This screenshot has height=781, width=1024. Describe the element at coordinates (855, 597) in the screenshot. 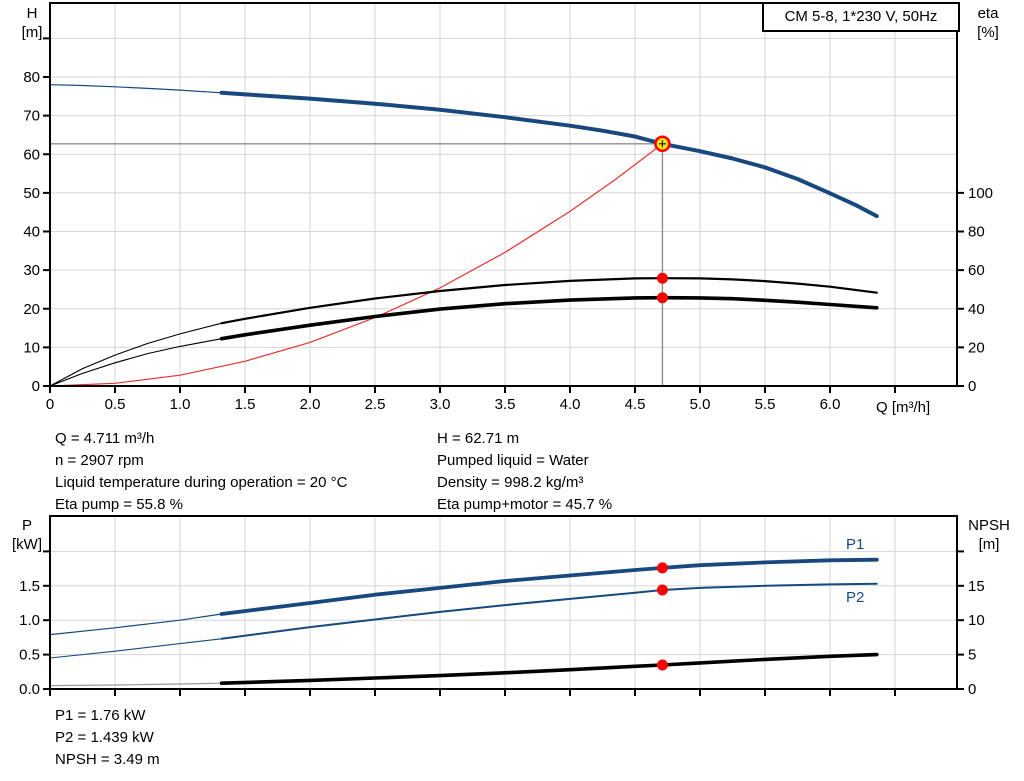

I see `p2-curve-label: P2` at that location.